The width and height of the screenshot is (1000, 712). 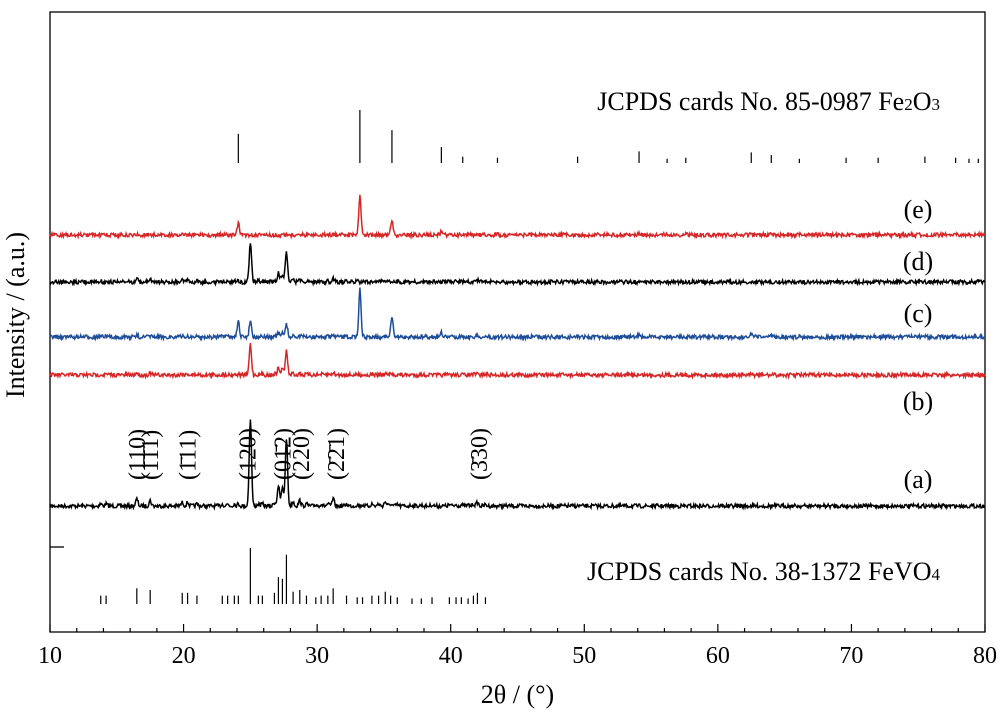 I want to click on series-label: (a), so click(x=918, y=479).